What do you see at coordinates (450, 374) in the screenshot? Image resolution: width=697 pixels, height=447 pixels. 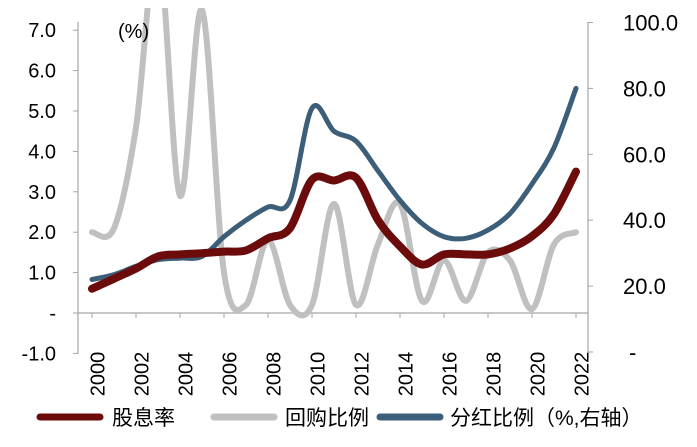 I see `x-axis-tick-label: 2016` at bounding box center [450, 374].